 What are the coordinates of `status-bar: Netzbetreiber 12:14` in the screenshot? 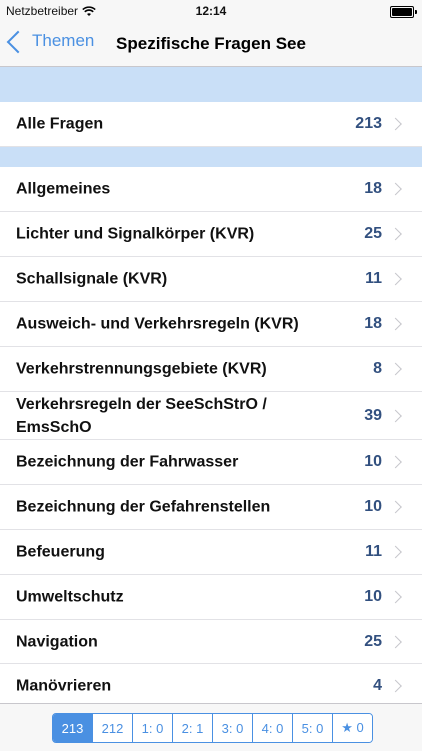 It's located at (211, 11).